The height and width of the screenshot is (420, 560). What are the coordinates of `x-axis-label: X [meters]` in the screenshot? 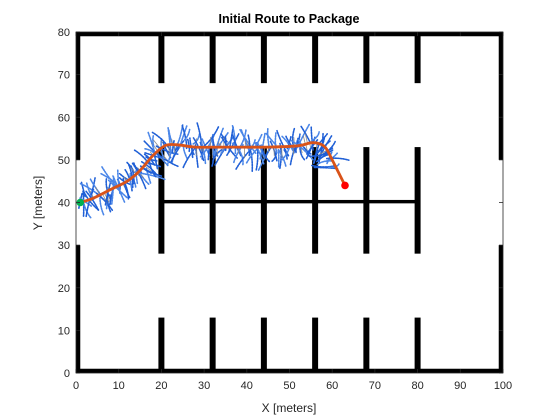 It's located at (289, 408).